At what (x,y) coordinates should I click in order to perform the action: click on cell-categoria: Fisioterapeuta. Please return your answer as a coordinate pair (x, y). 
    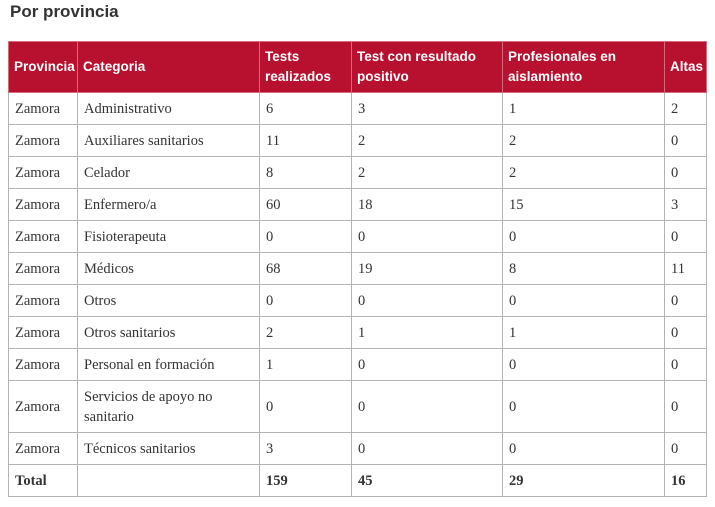
    Looking at the image, I should click on (168, 236).